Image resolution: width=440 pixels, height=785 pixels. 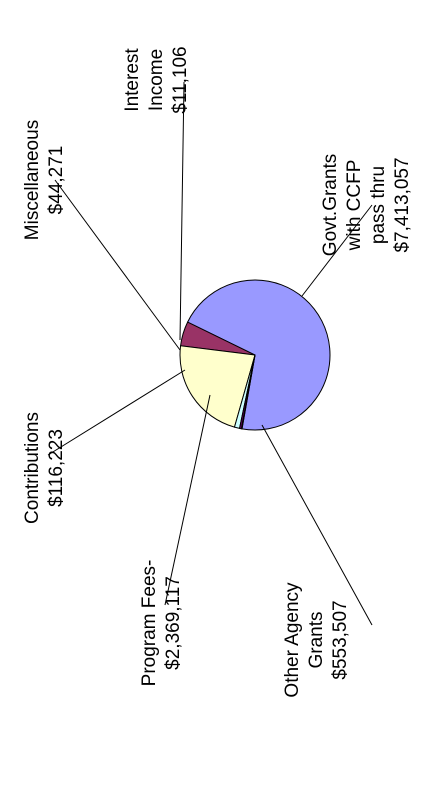 What do you see at coordinates (292, 640) in the screenshot?
I see `slice-name-other: Other Agency` at bounding box center [292, 640].